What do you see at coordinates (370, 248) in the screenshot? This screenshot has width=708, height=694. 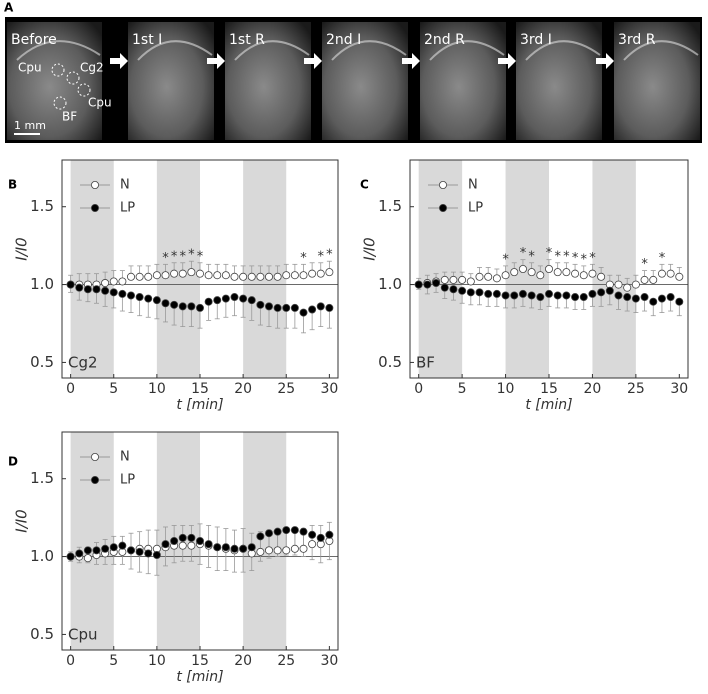 I see `y-axis-label: I/I0` at bounding box center [370, 248].